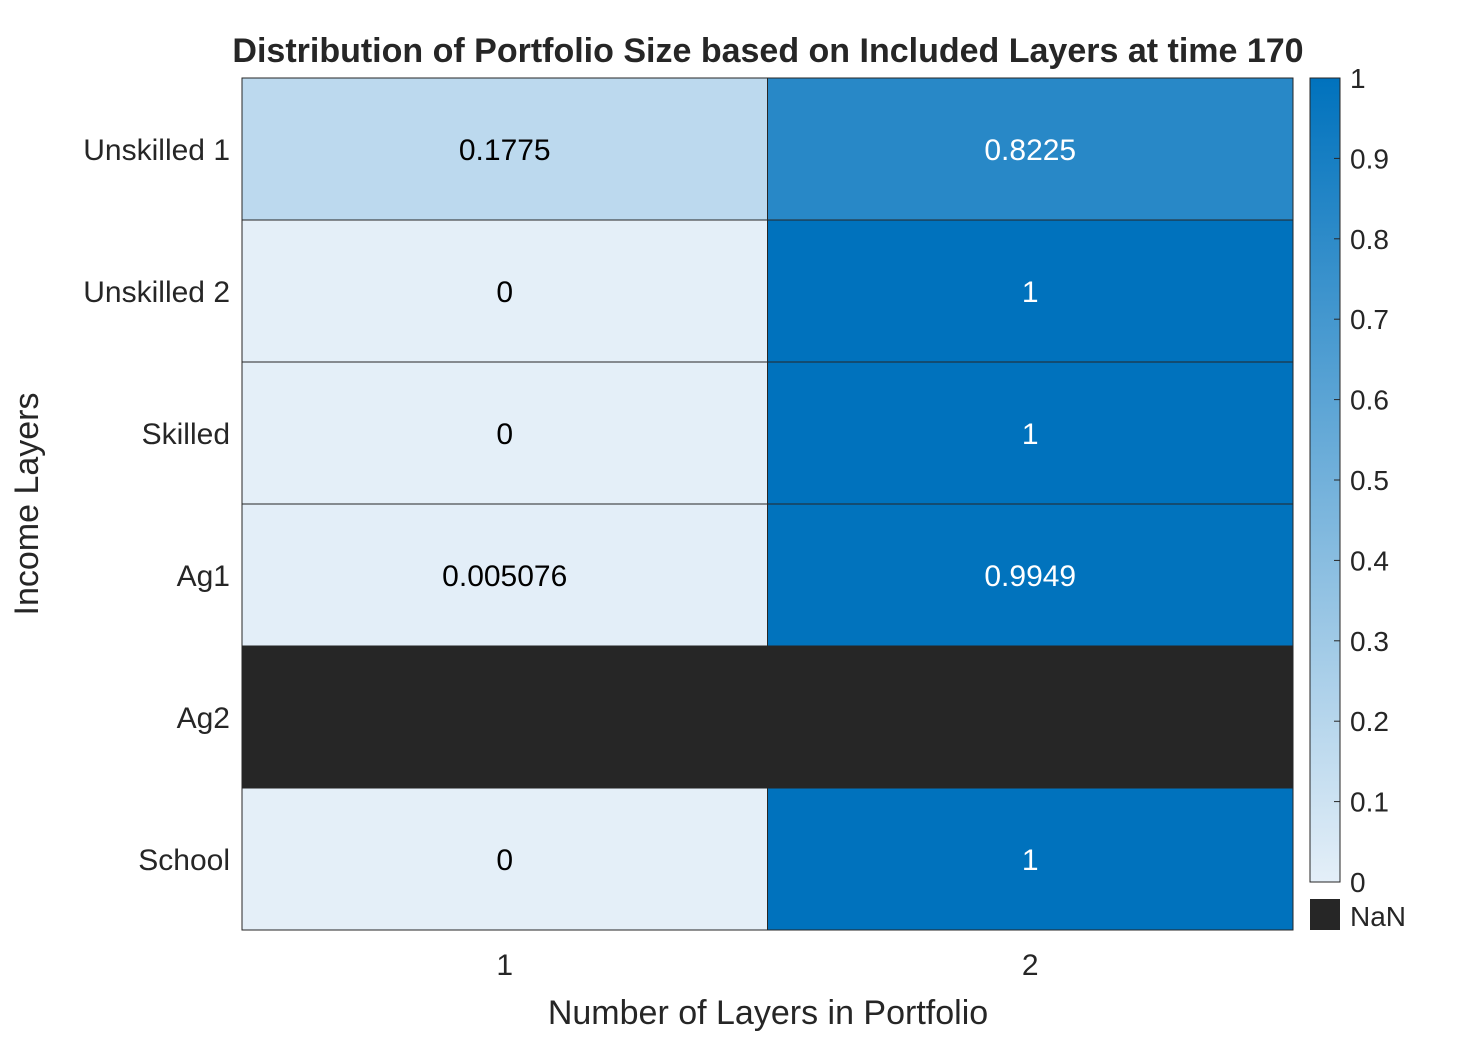  What do you see at coordinates (1358, 882) in the screenshot?
I see `colorbar-tick-label: 0` at bounding box center [1358, 882].